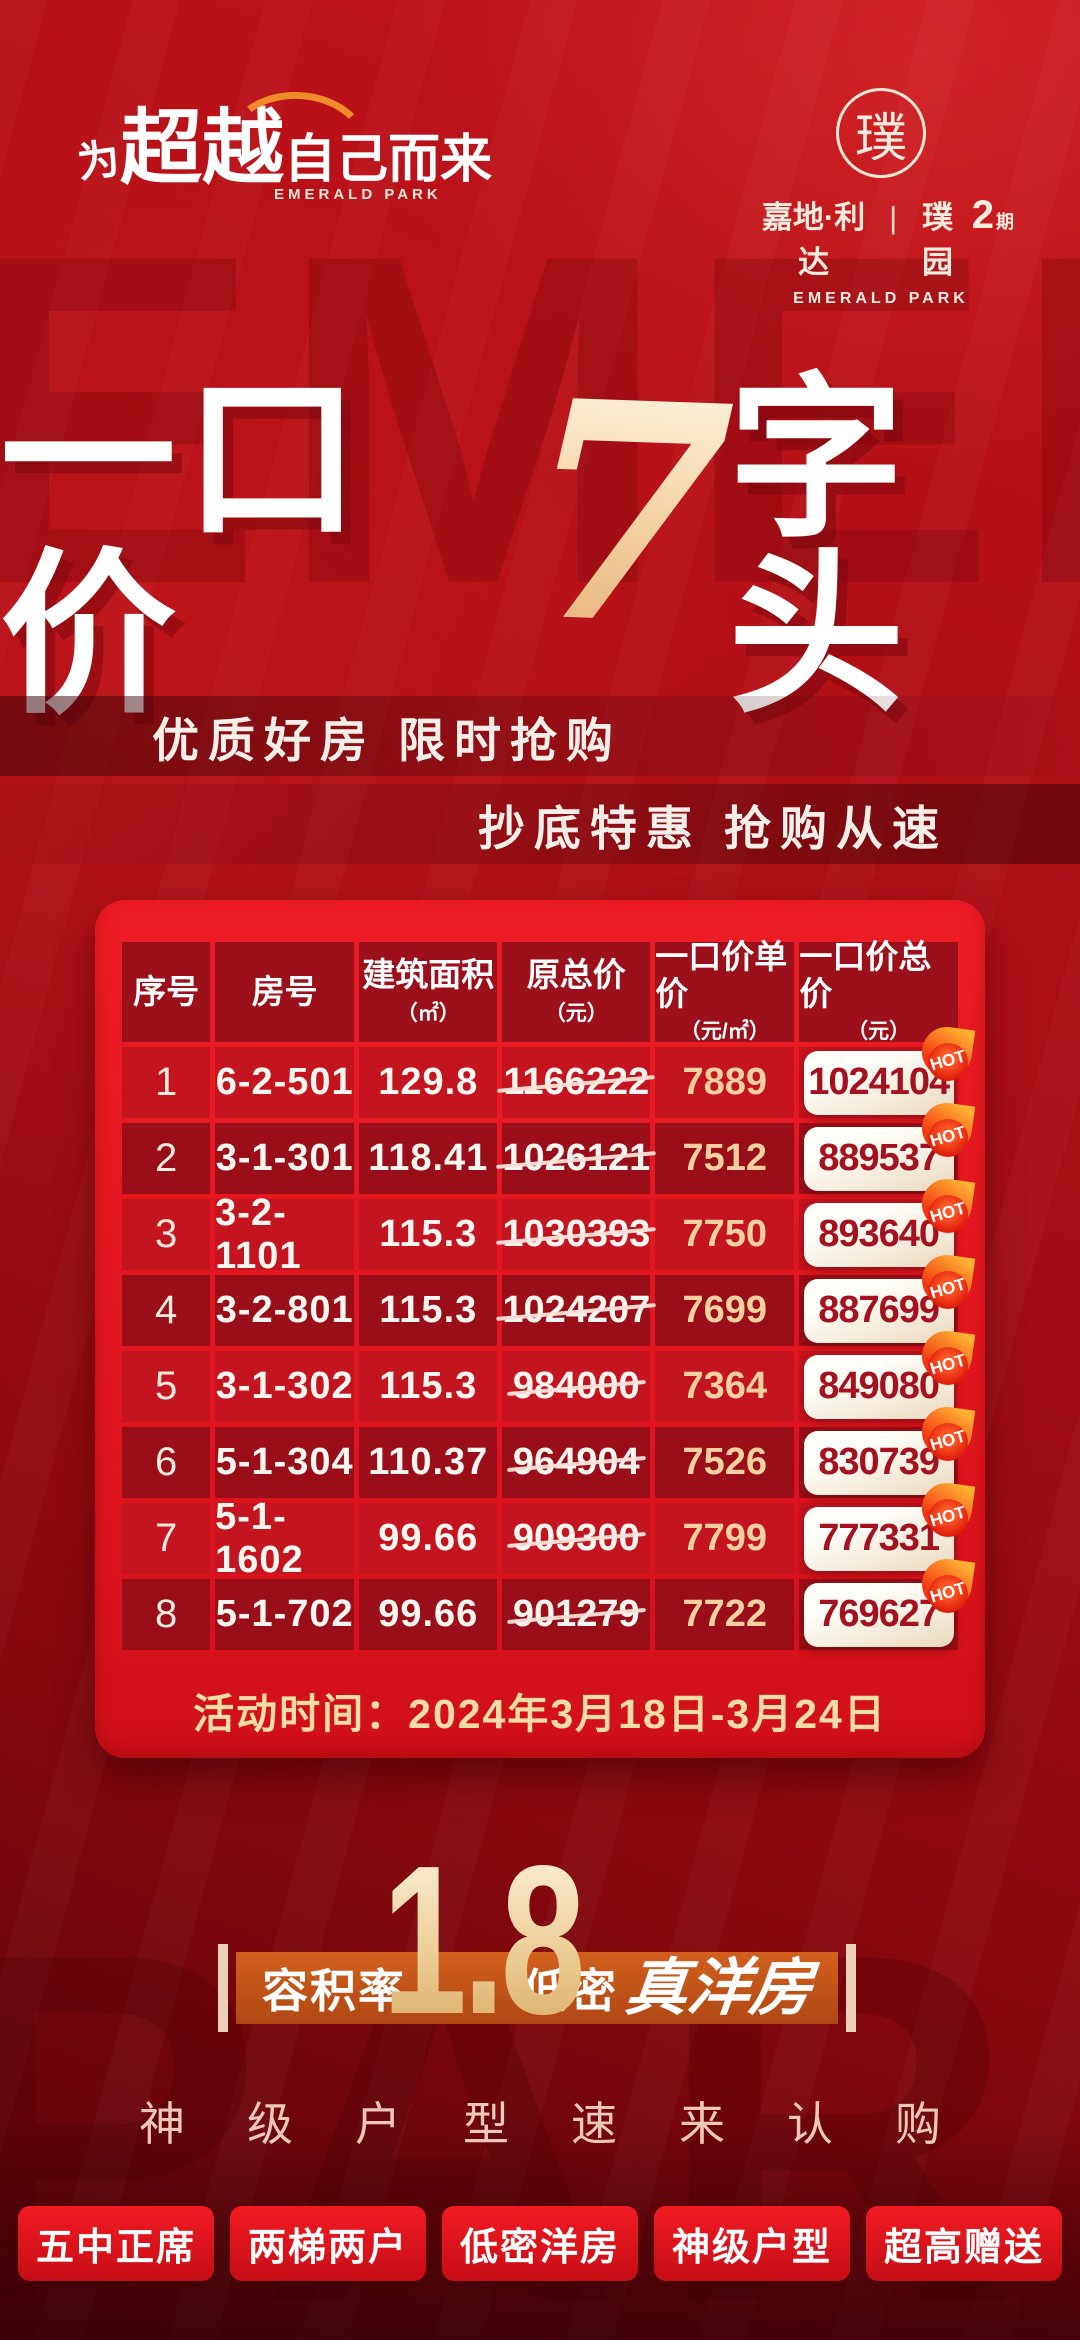 The width and height of the screenshot is (1080, 2340). Describe the element at coordinates (570, 1988) in the screenshot. I see `far-right-normal: 低密` at that location.